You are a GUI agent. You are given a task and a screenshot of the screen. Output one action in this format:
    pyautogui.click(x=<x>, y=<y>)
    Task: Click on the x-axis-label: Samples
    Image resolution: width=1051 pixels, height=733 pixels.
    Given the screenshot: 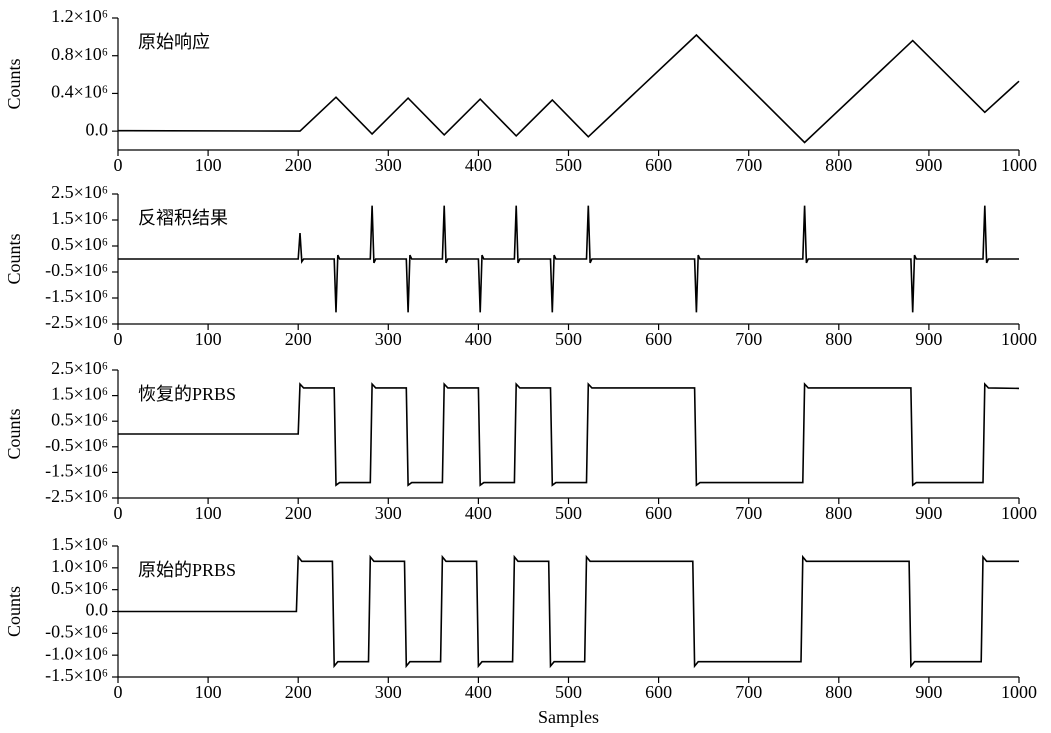 What is the action you would take?
    pyautogui.click(x=568, y=717)
    